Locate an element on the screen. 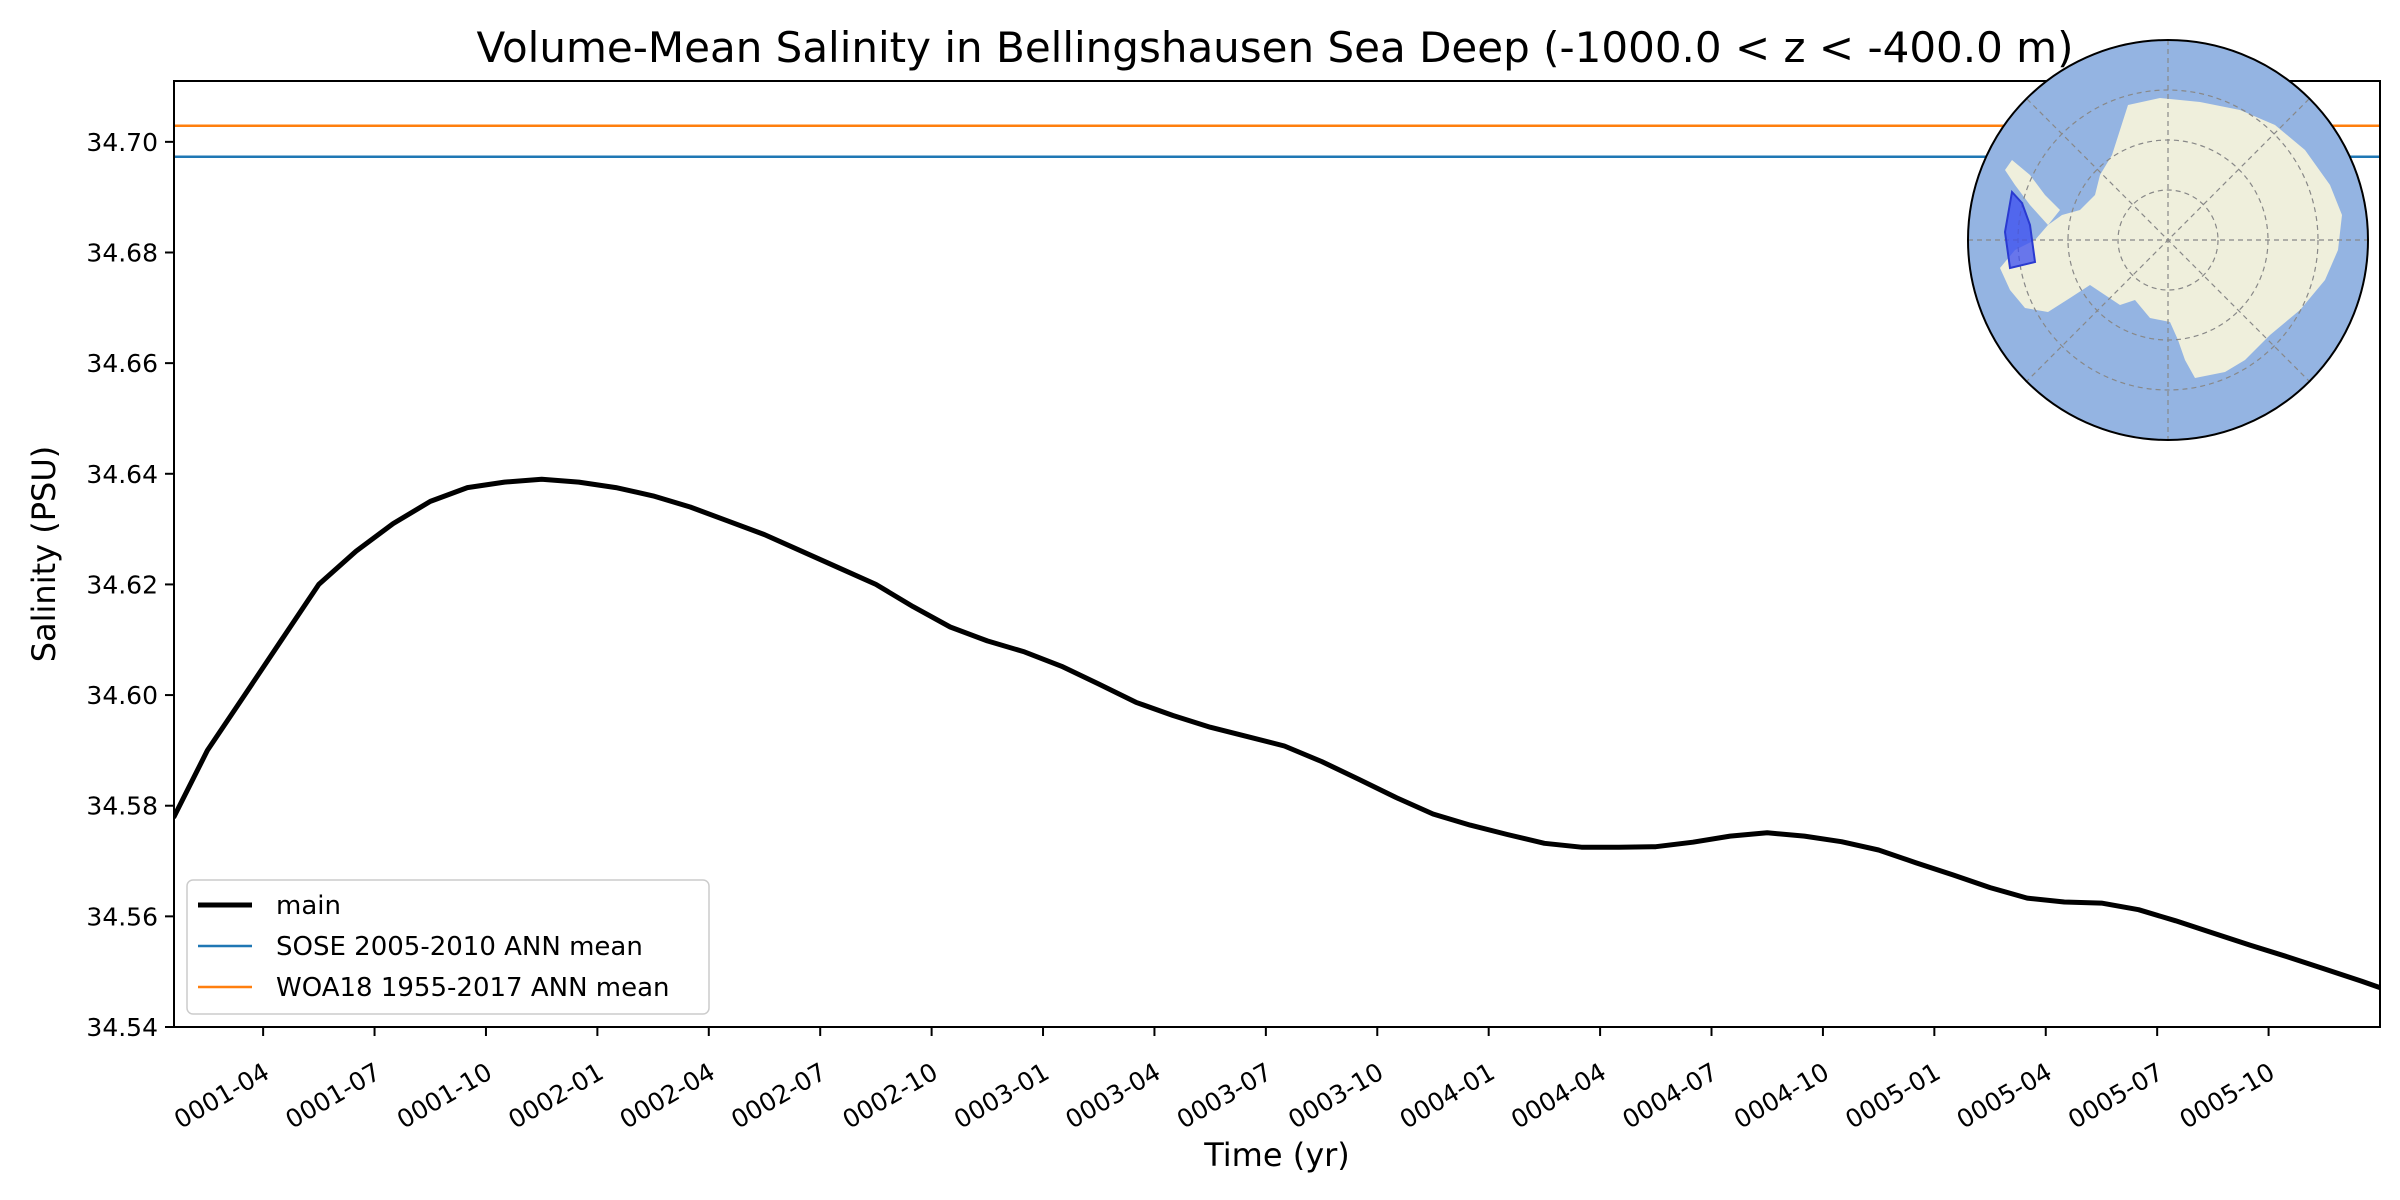 The width and height of the screenshot is (2400, 1200). map-region-highlight is located at coordinates (2020, 229).